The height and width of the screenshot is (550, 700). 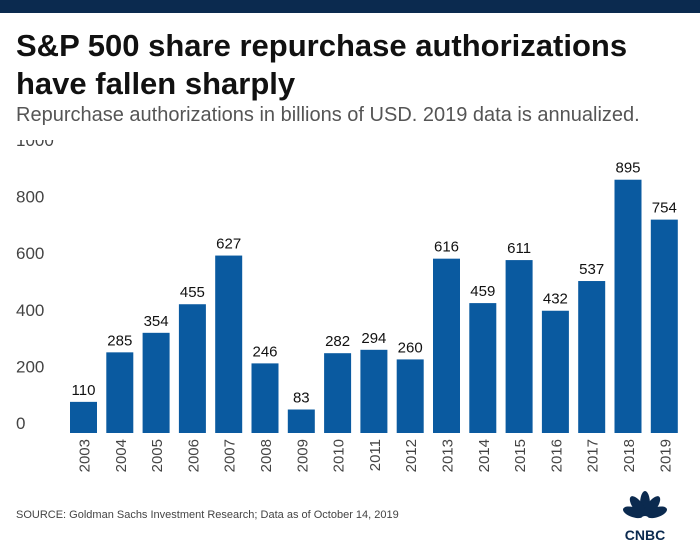 I want to click on x-tick-label: 2017, so click(x=593, y=455).